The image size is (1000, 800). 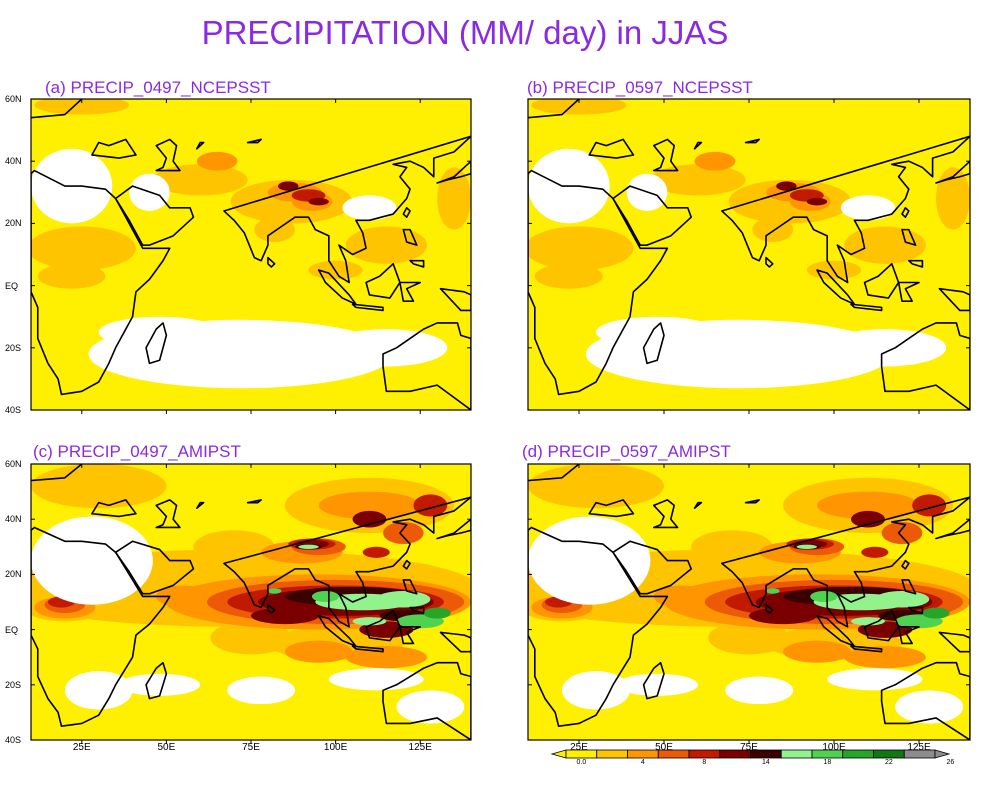 What do you see at coordinates (367, 307) in the screenshot?
I see `coastline-java` at bounding box center [367, 307].